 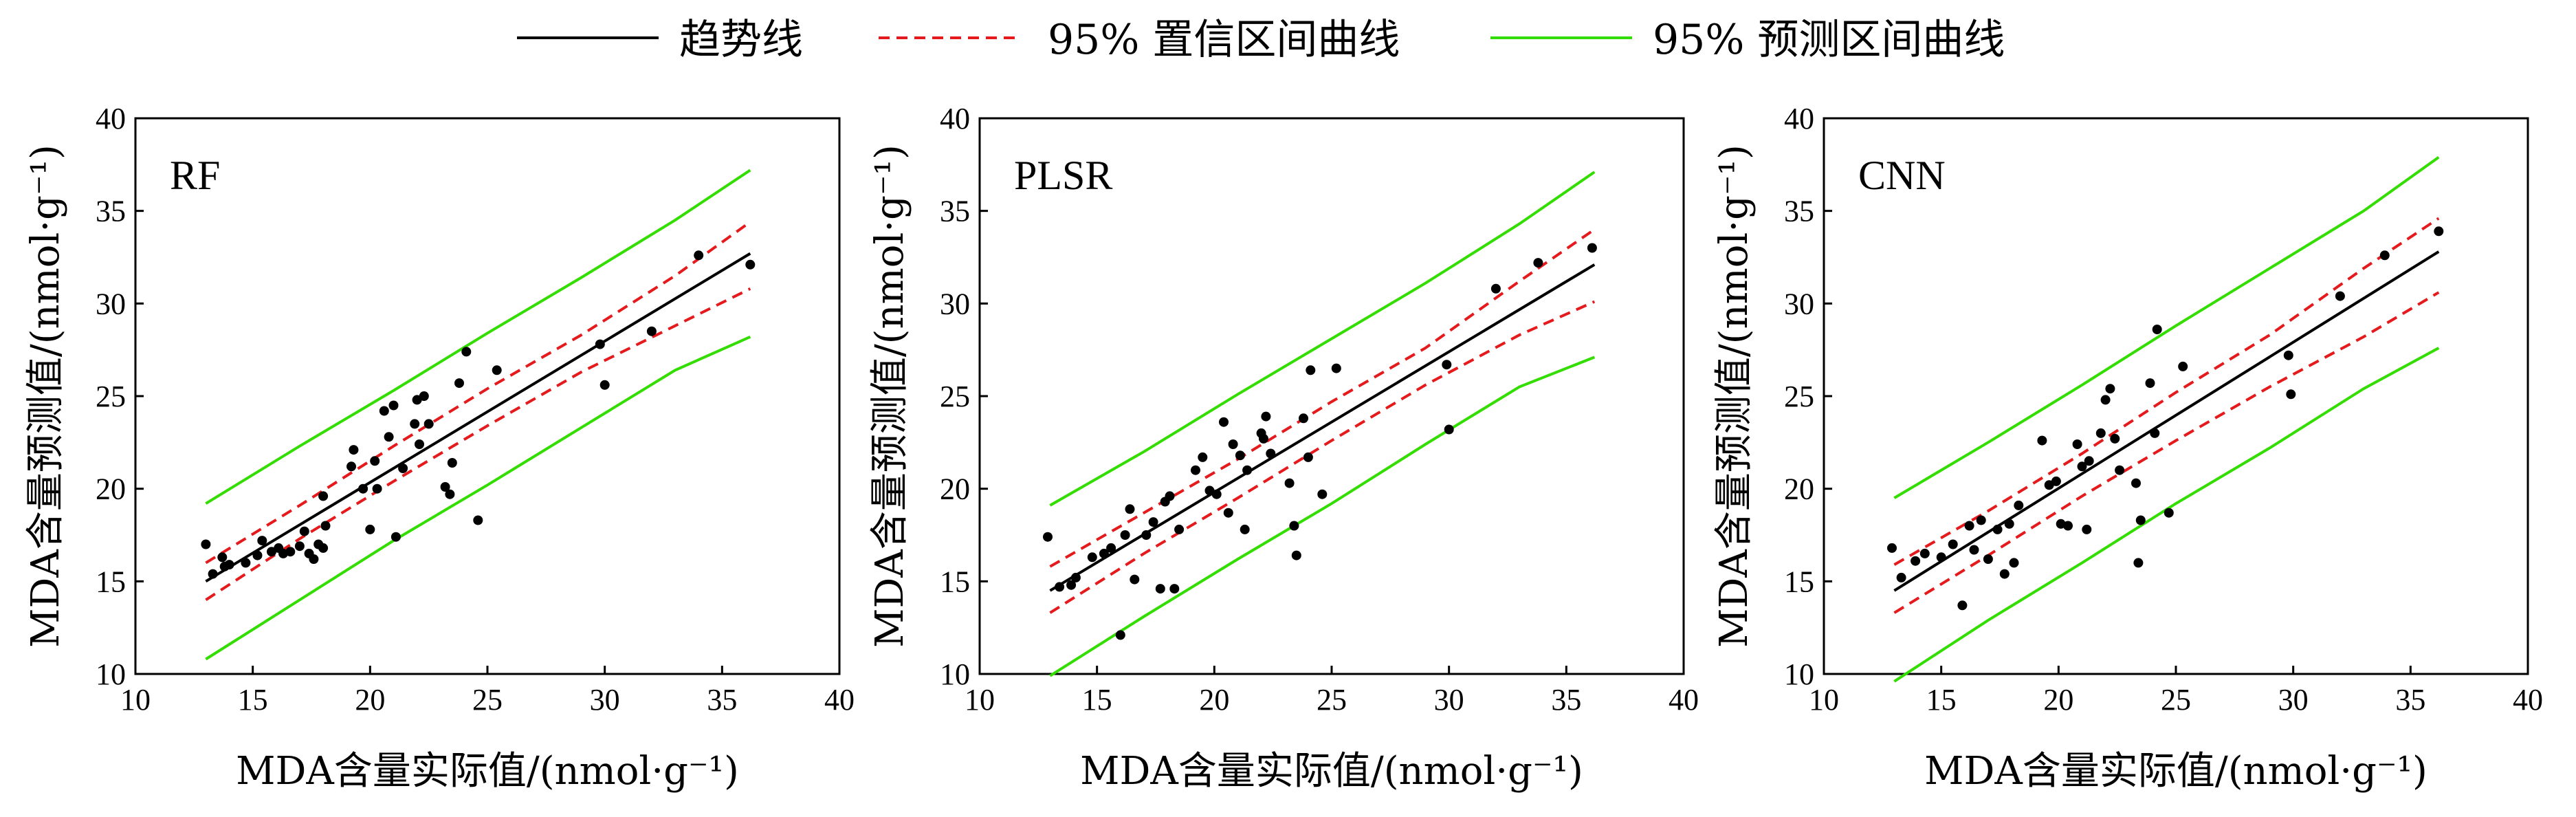 I want to click on confidence-interval-lower, so click(x=1322, y=457).